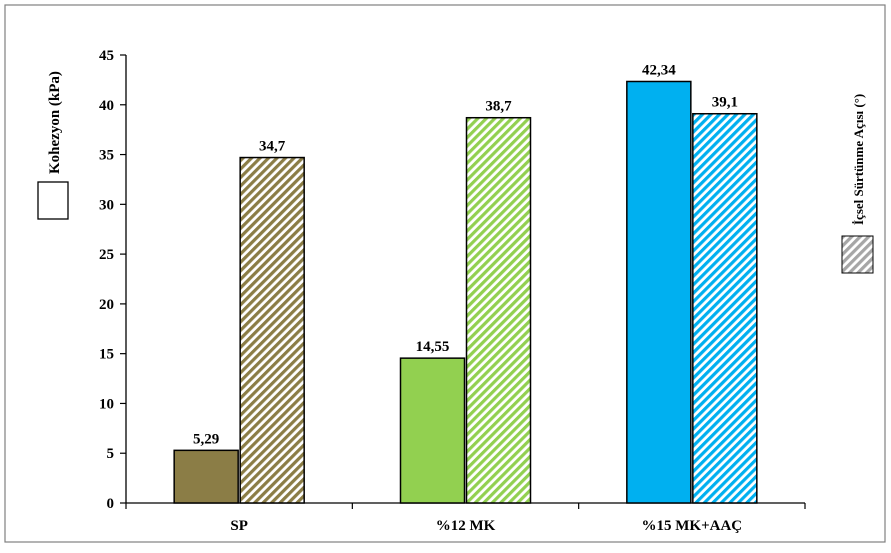  Describe the element at coordinates (55, 122) in the screenshot. I see `legend-label-kohezyon: Kohezyon (kPa)` at that location.